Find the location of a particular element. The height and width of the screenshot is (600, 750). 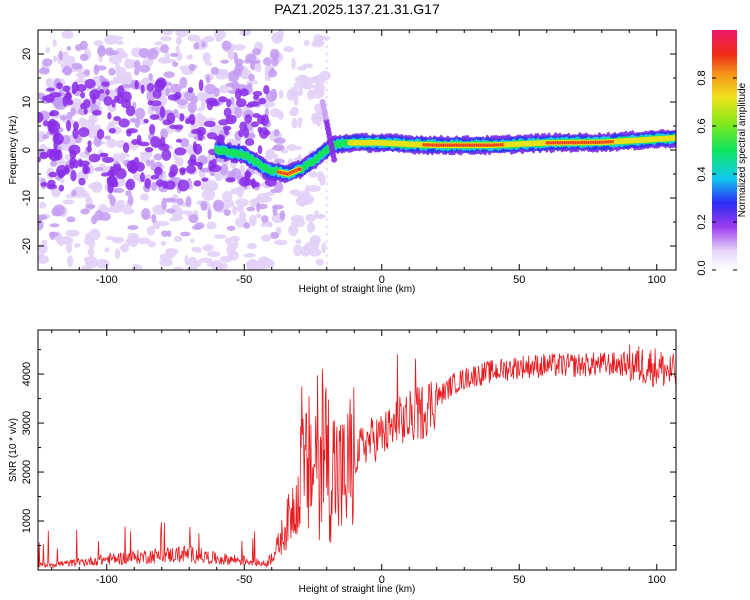

colorbar-label: Normalized spectral amplitude is located at coordinates (742, 149).